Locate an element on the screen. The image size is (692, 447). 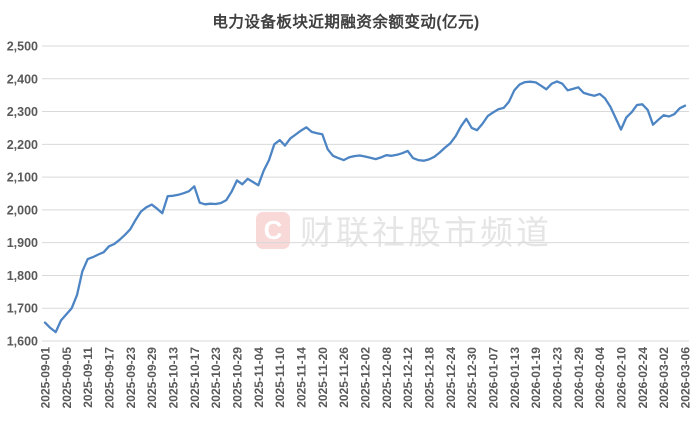
x-tick-label: 2025-11-10 is located at coordinates (280, 377).